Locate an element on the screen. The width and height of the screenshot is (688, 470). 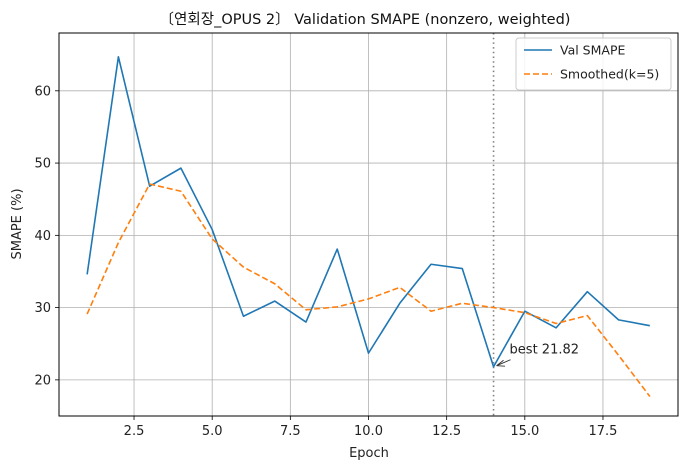
legend: Val SMAPE Smoothed(k=5) is located at coordinates (593, 64).